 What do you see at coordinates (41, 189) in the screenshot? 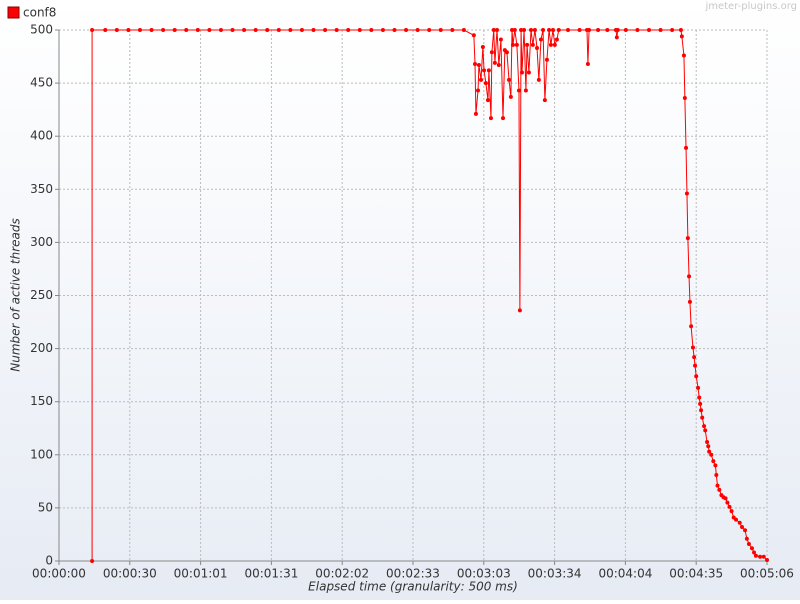
I see `y-tick-label: 350` at bounding box center [41, 189].